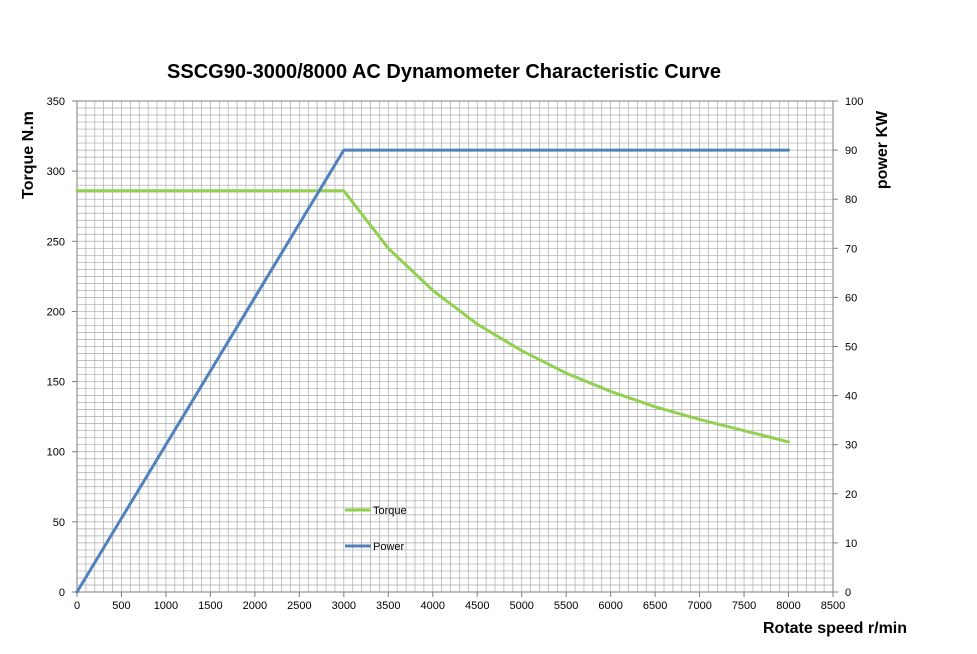  What do you see at coordinates (833, 606) in the screenshot?
I see `x-tick-label: 8500` at bounding box center [833, 606].